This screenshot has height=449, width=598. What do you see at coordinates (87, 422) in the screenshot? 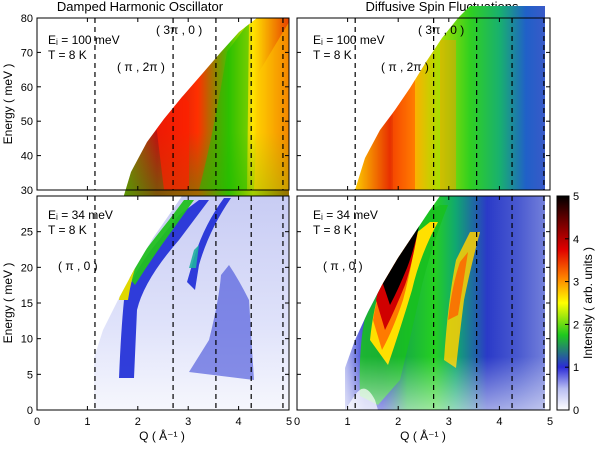
I see `bottom-left-xtick-label-1: 1` at bounding box center [87, 422].